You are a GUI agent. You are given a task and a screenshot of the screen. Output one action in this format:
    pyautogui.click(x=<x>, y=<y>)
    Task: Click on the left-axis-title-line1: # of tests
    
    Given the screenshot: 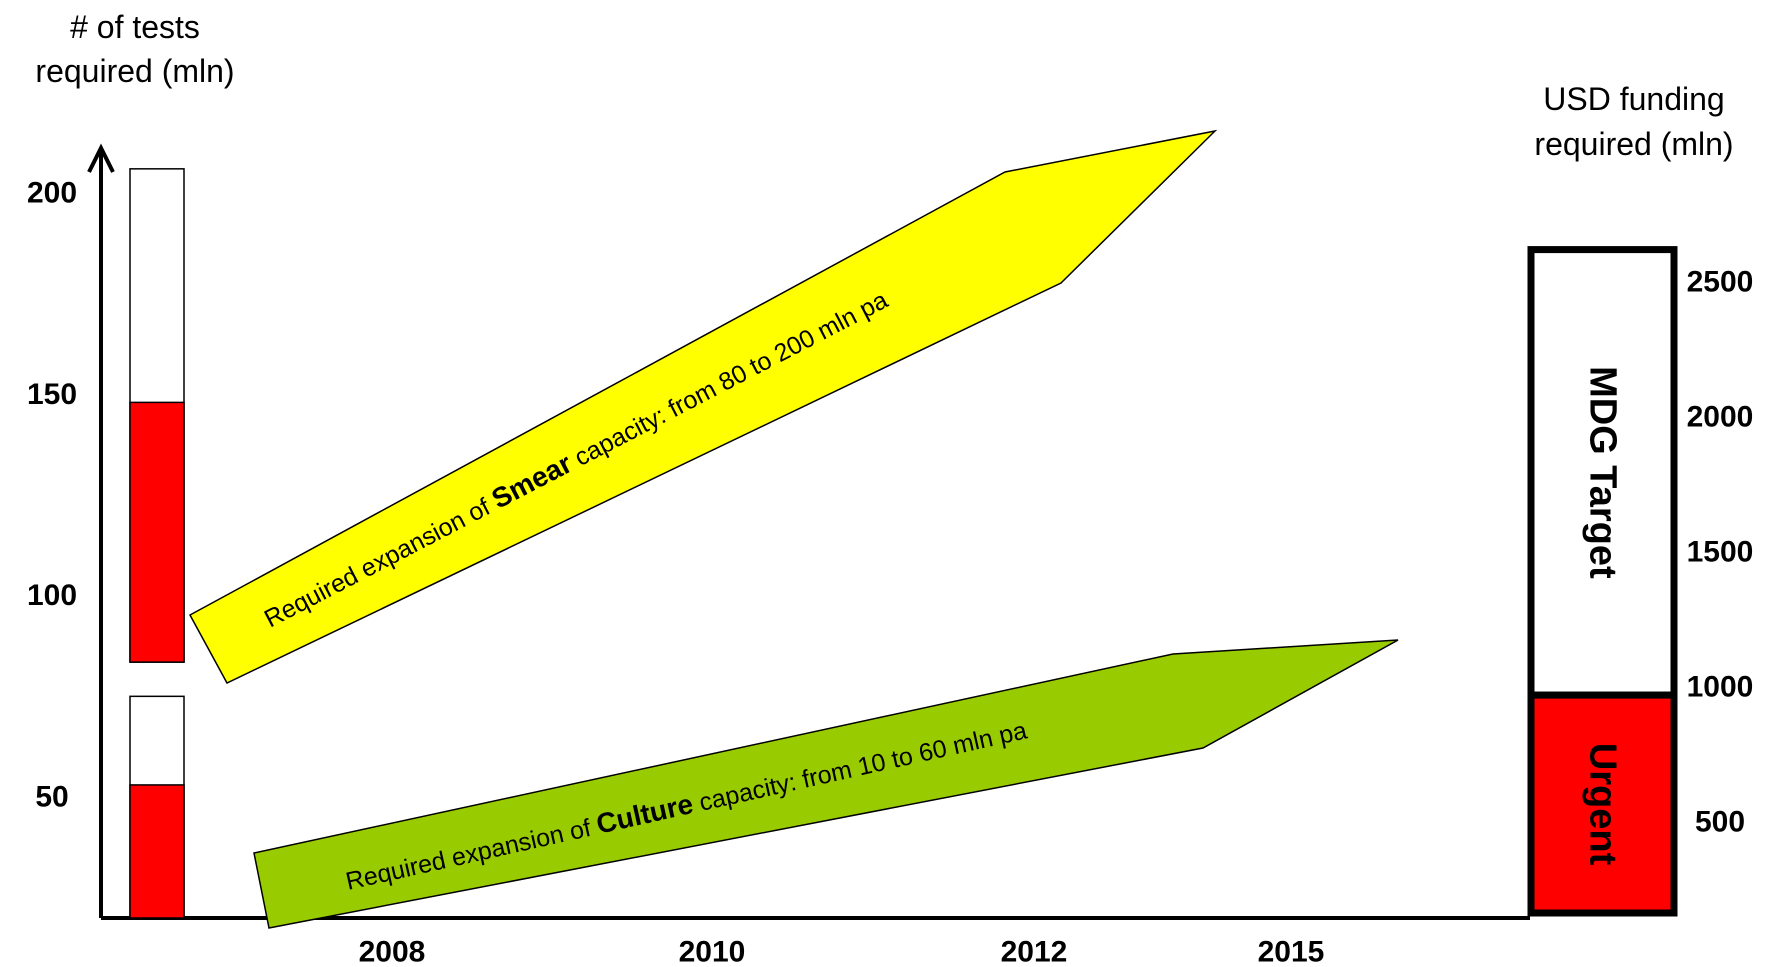 What is the action you would take?
    pyautogui.click(x=135, y=27)
    